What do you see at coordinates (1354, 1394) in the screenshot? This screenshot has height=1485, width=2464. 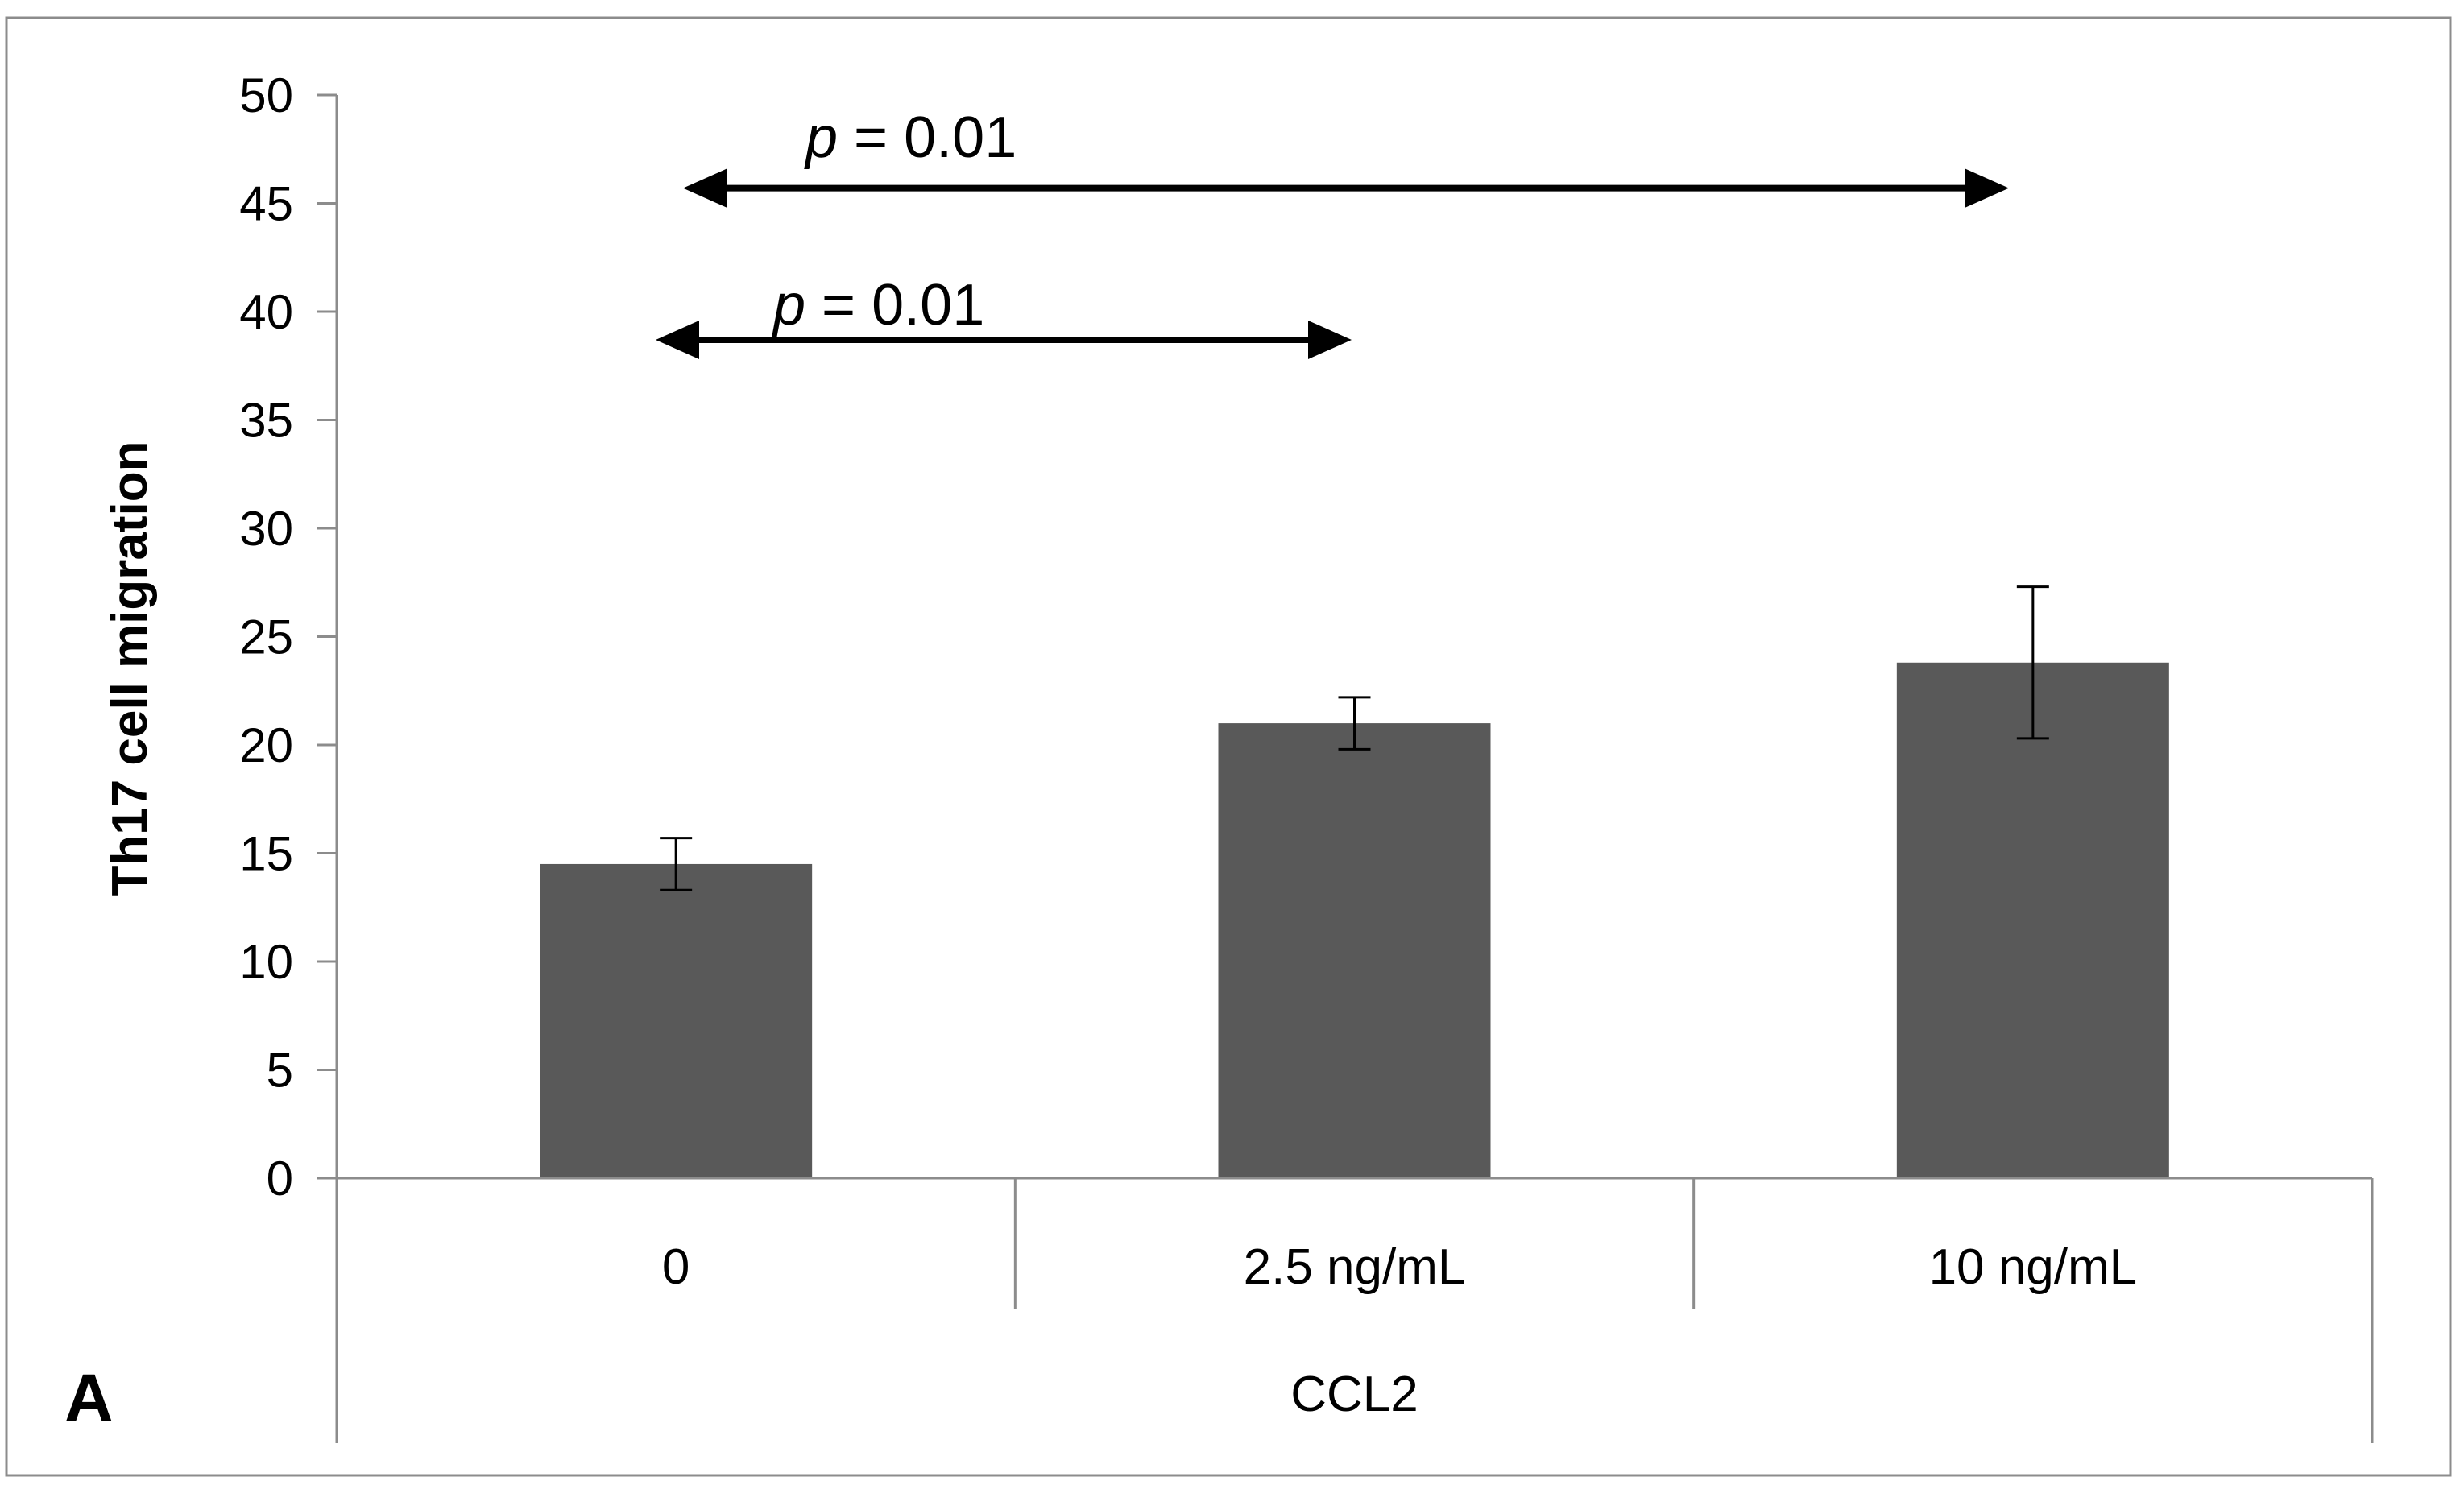 I see `x-group-label: CCL2` at bounding box center [1354, 1394].